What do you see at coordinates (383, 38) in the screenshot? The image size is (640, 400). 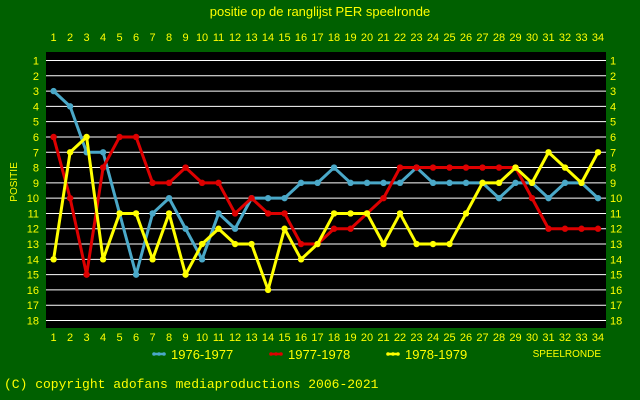 I see `x-tick-label-top: 21` at bounding box center [383, 38].